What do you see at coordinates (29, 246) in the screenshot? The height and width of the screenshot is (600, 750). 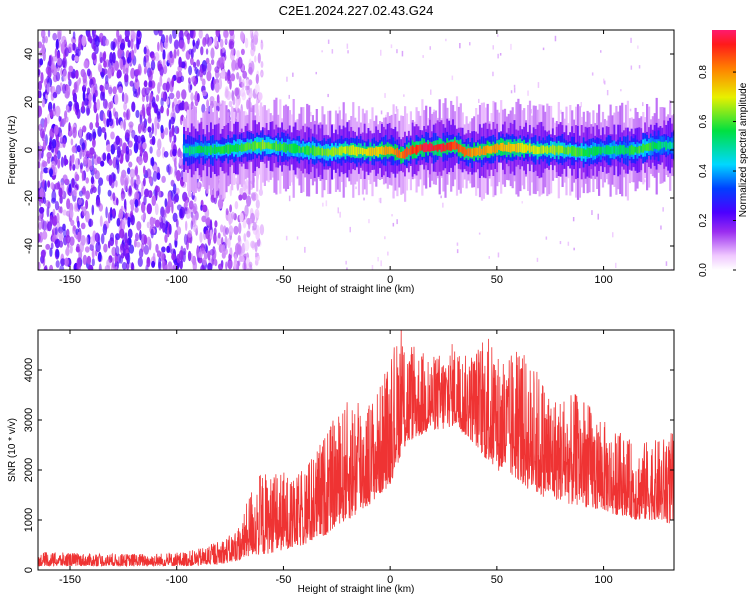 I see `y-tick-label: -40` at bounding box center [29, 246].